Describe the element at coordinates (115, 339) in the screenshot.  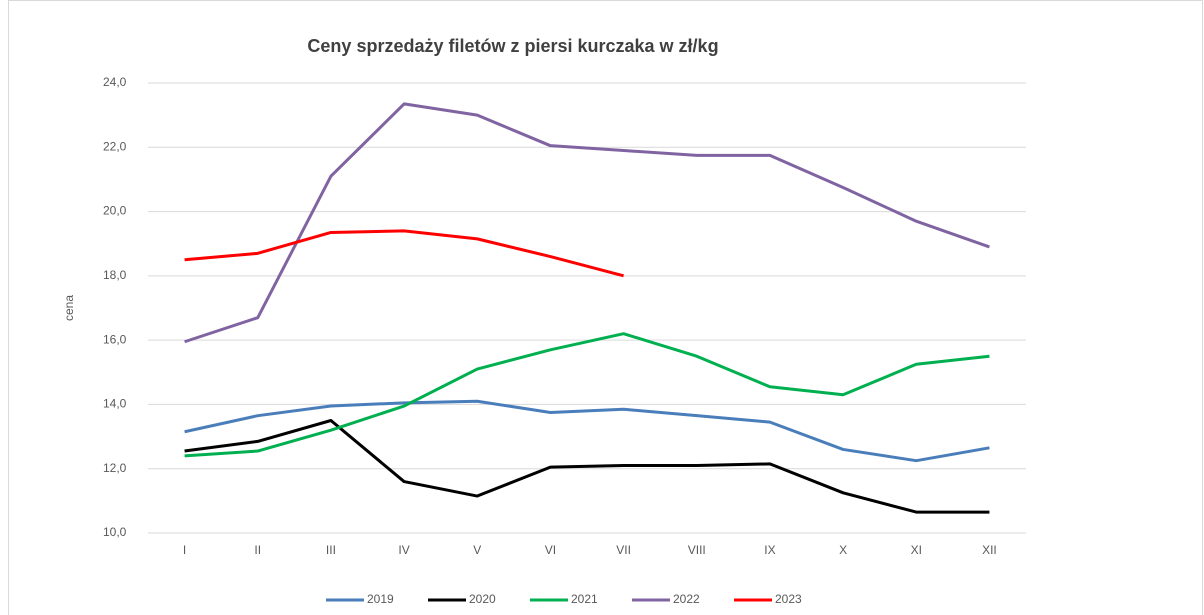
I see `y-tick-label: 16,0` at that location.